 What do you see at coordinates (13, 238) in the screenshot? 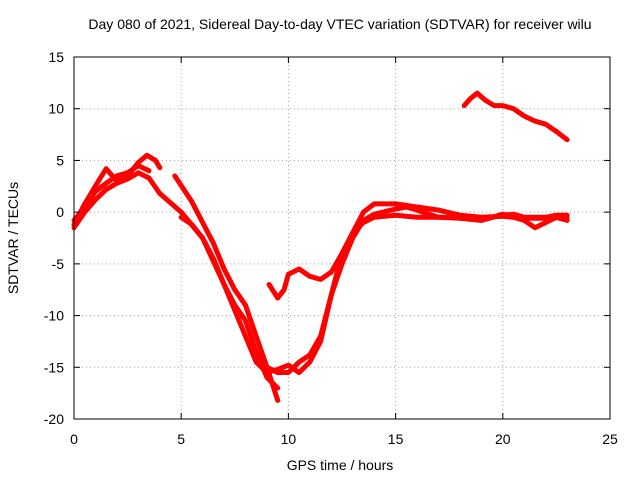
I see `y-axis-label: SDTVAR / TECUs` at bounding box center [13, 238].